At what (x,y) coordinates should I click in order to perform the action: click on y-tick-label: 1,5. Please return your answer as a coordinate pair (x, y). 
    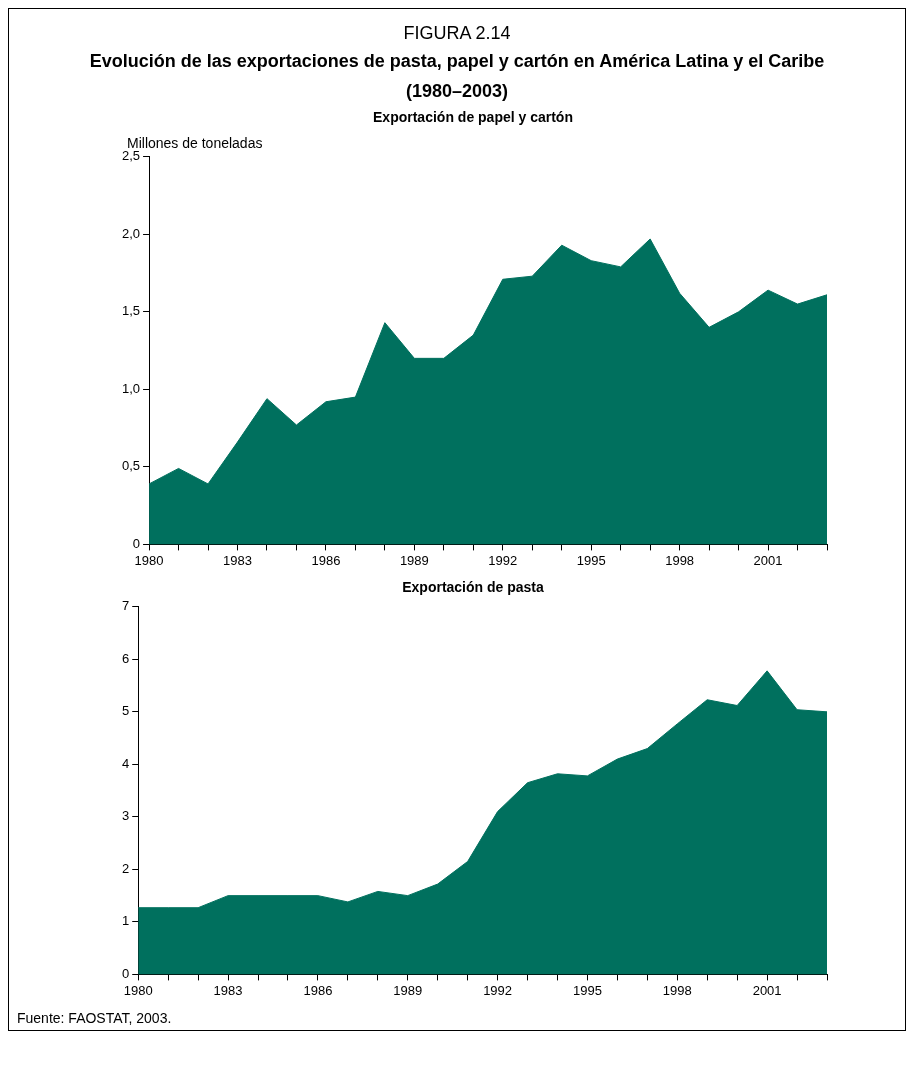
    Looking at the image, I should click on (131, 311).